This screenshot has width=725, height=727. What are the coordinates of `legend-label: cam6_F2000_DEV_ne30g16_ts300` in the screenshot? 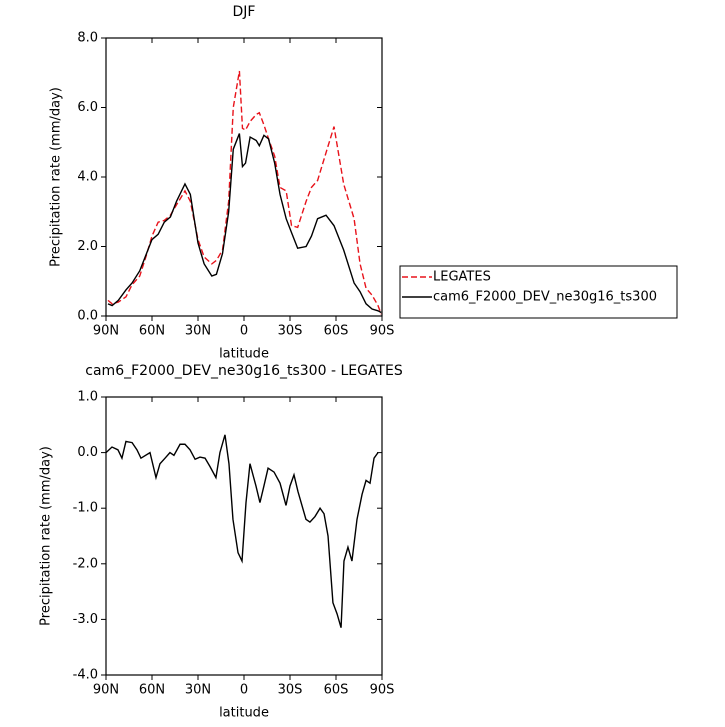 It's located at (545, 297).